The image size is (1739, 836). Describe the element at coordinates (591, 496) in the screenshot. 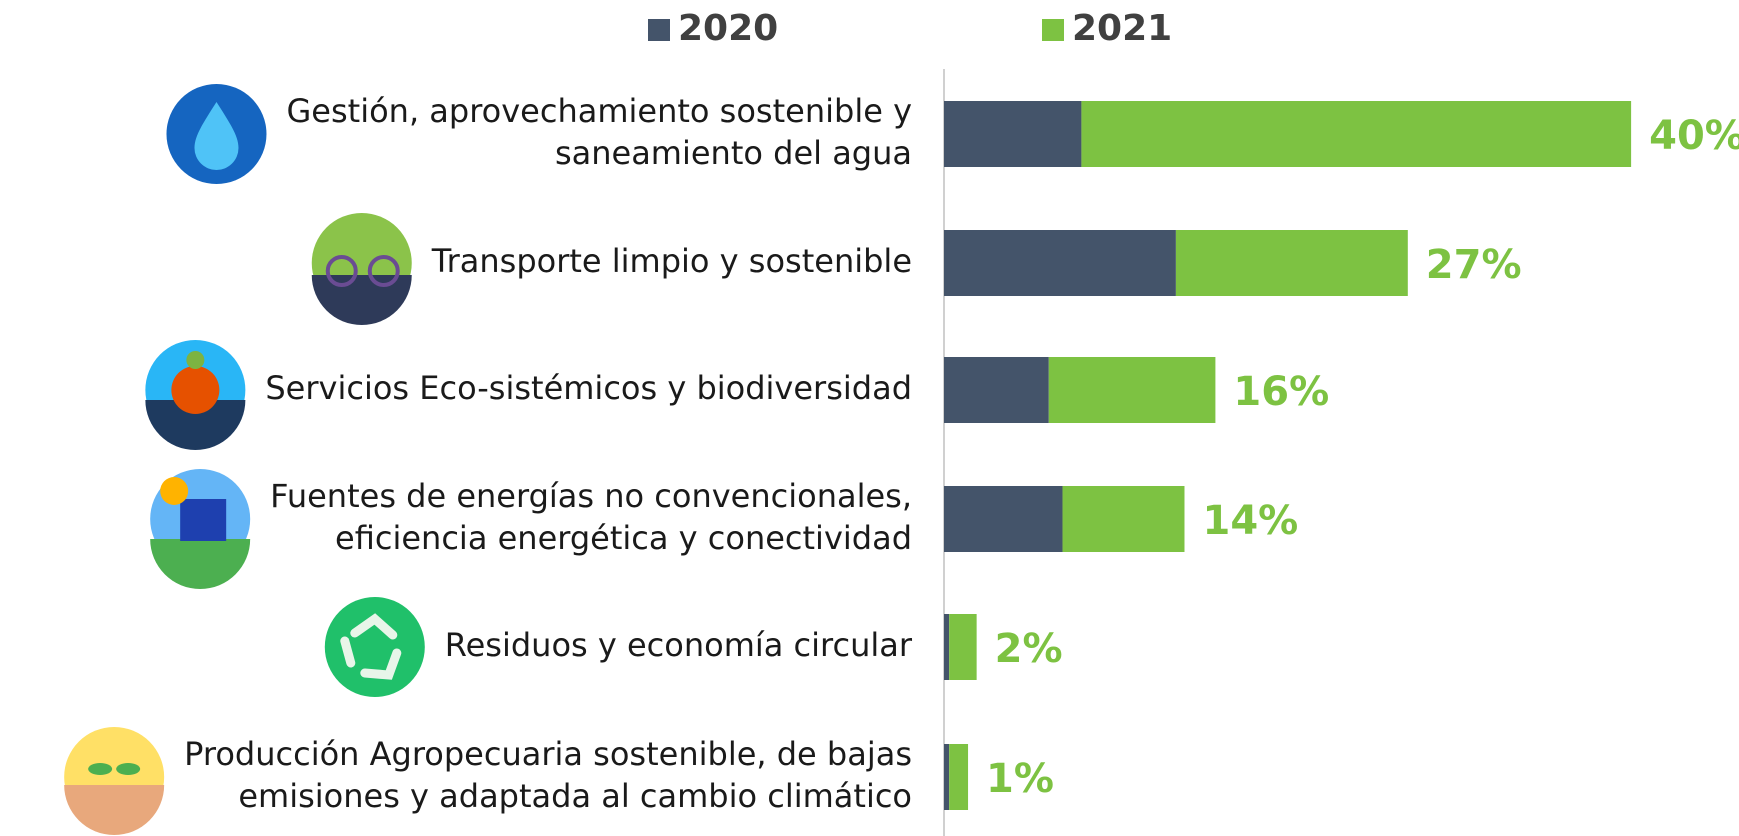

I see `category-label: Fuentes de energías no convencionales,` at that location.